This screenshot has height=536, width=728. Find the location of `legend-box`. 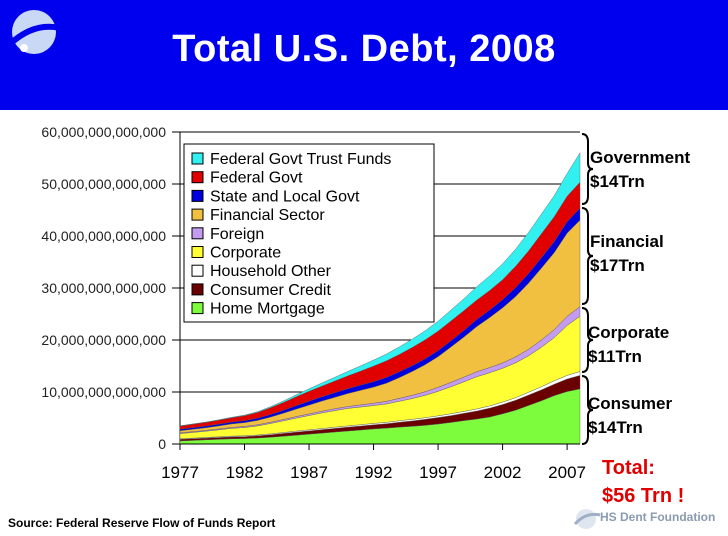

legend-box is located at coordinates (309, 233).